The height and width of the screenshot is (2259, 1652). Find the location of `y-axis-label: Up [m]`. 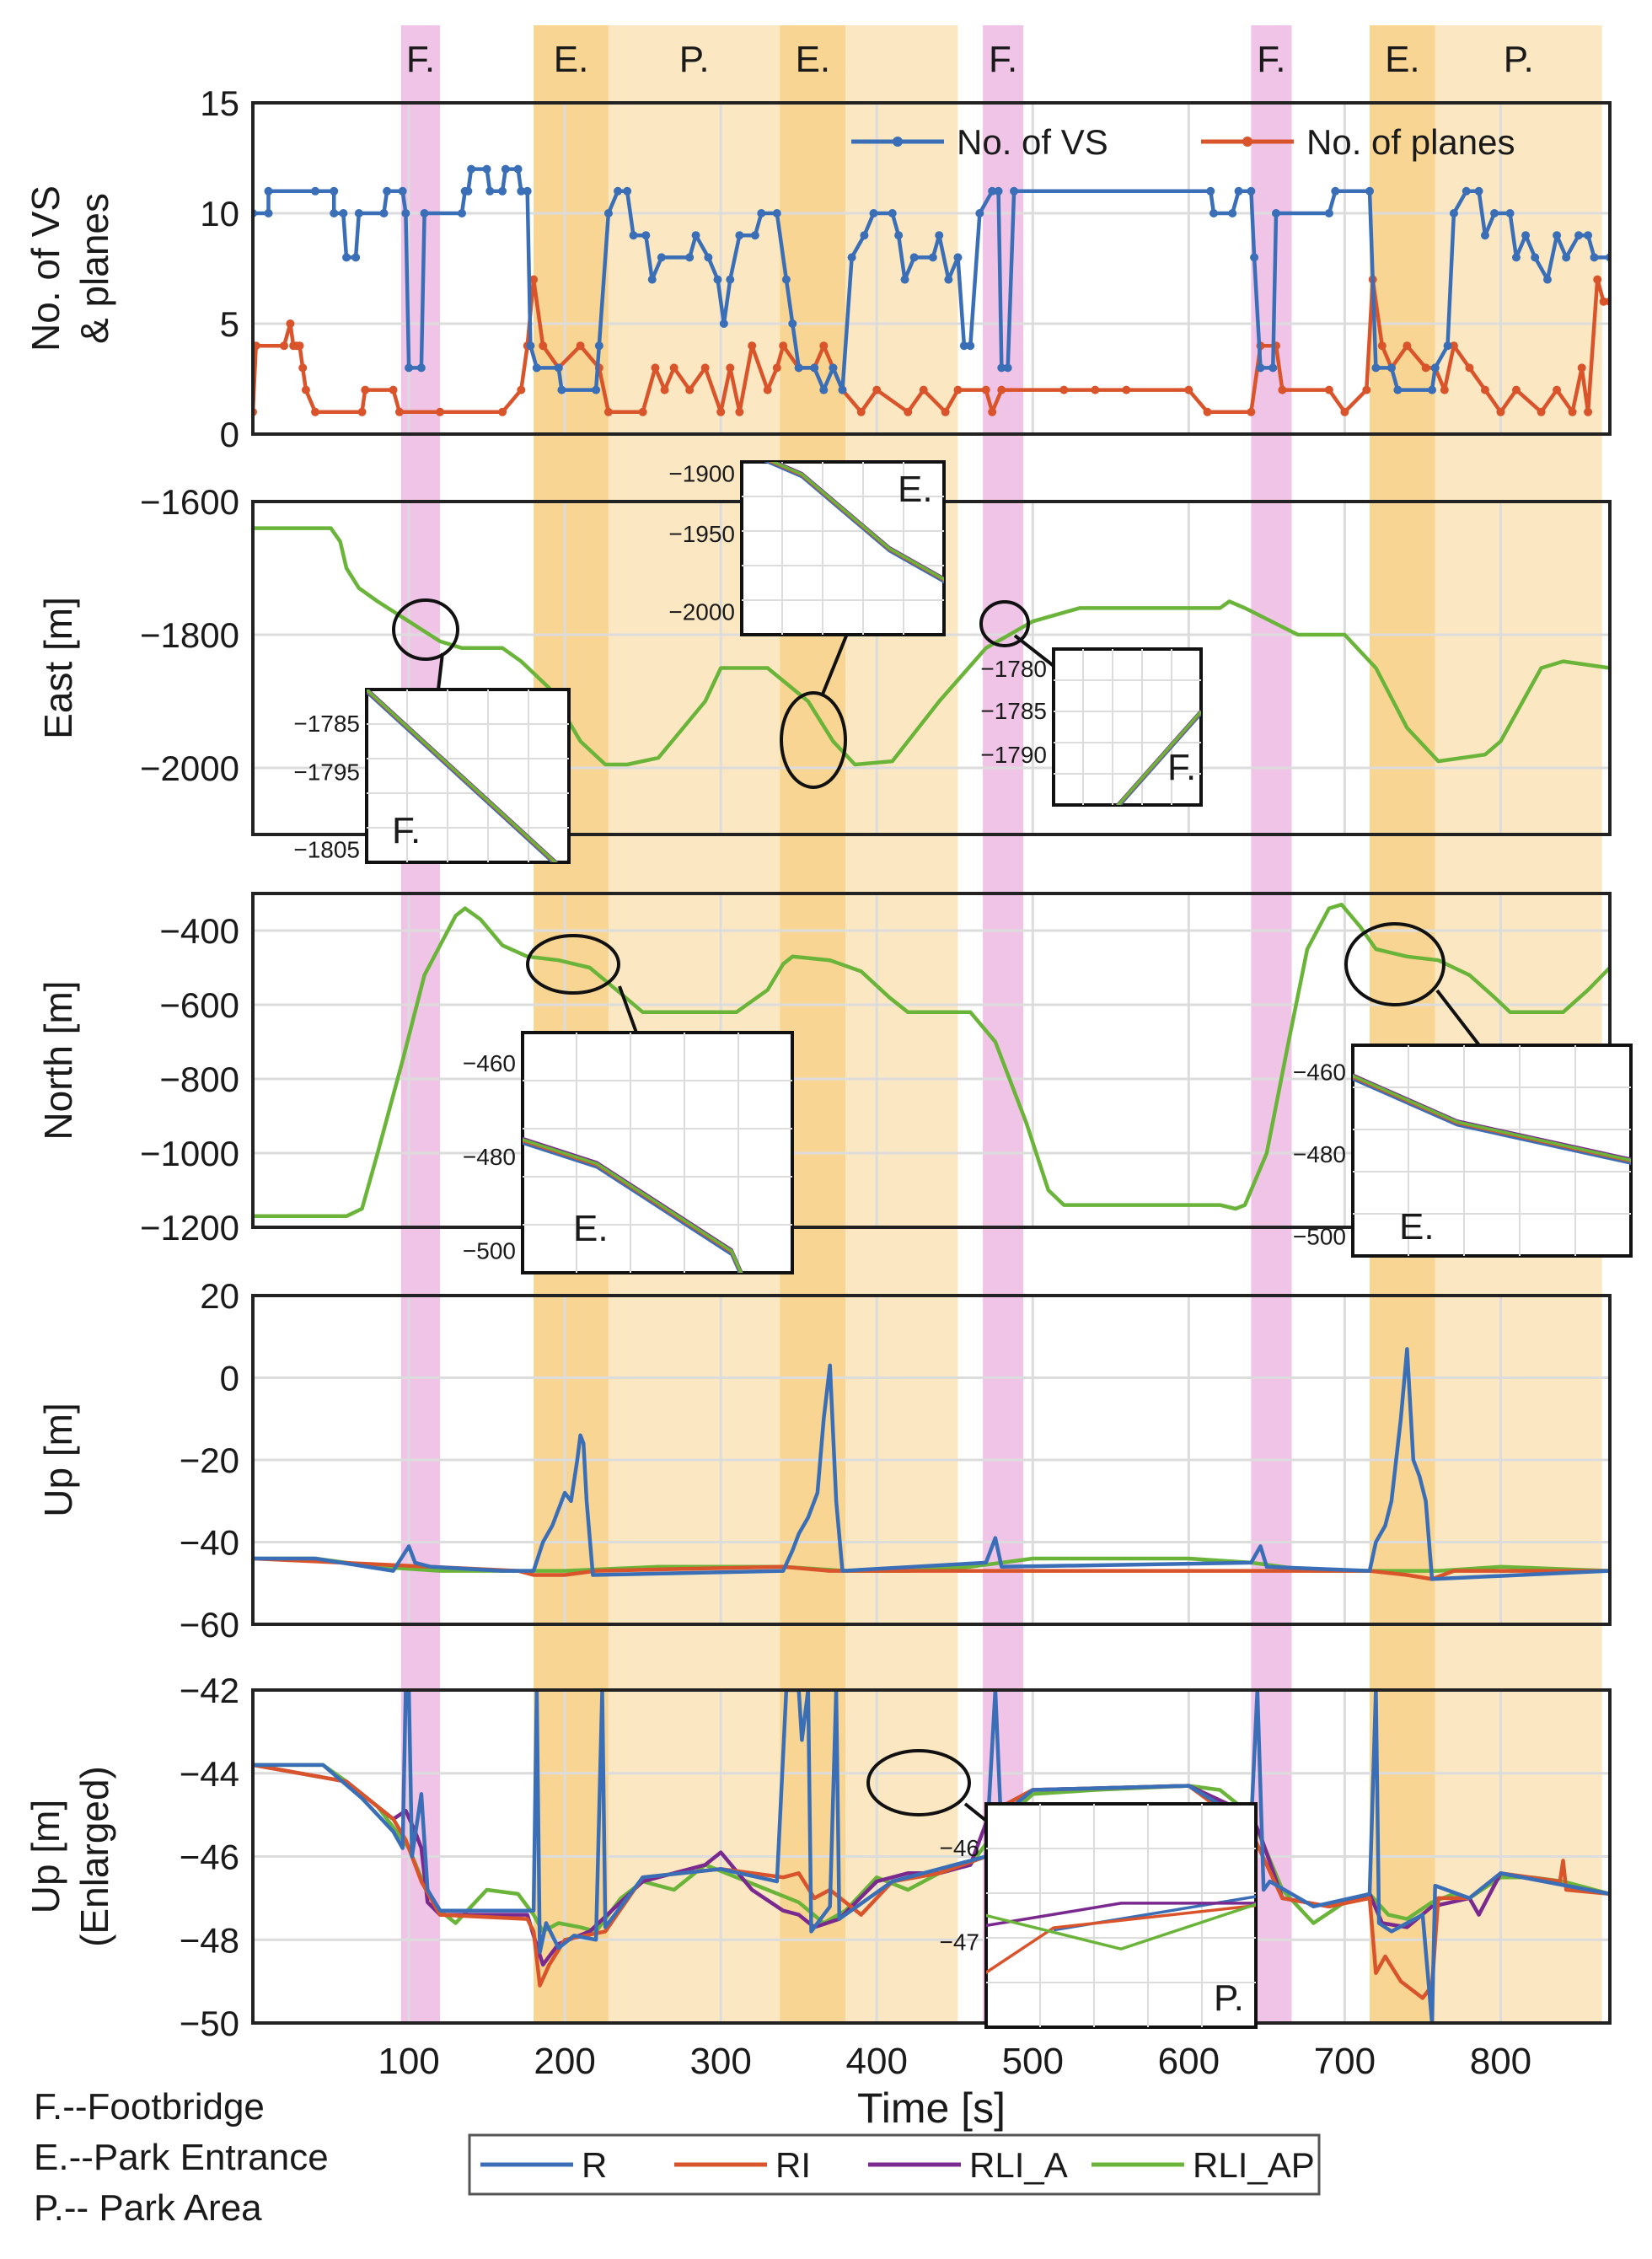

y-axis-label: Up [m] is located at coordinates (58, 1459).